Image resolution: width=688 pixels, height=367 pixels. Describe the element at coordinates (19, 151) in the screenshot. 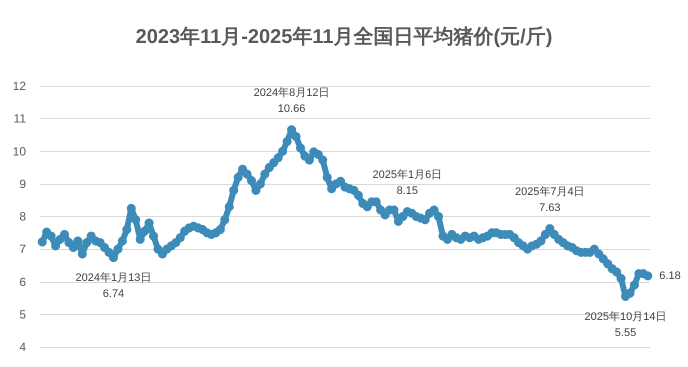

I see `y-tick-label: 10` at that location.